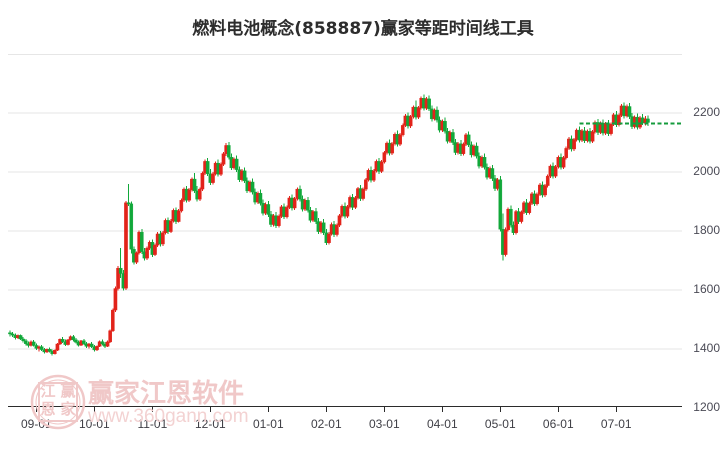  What do you see at coordinates (630, 123) in the screenshot?
I see `annotation-layer` at bounding box center [630, 123].